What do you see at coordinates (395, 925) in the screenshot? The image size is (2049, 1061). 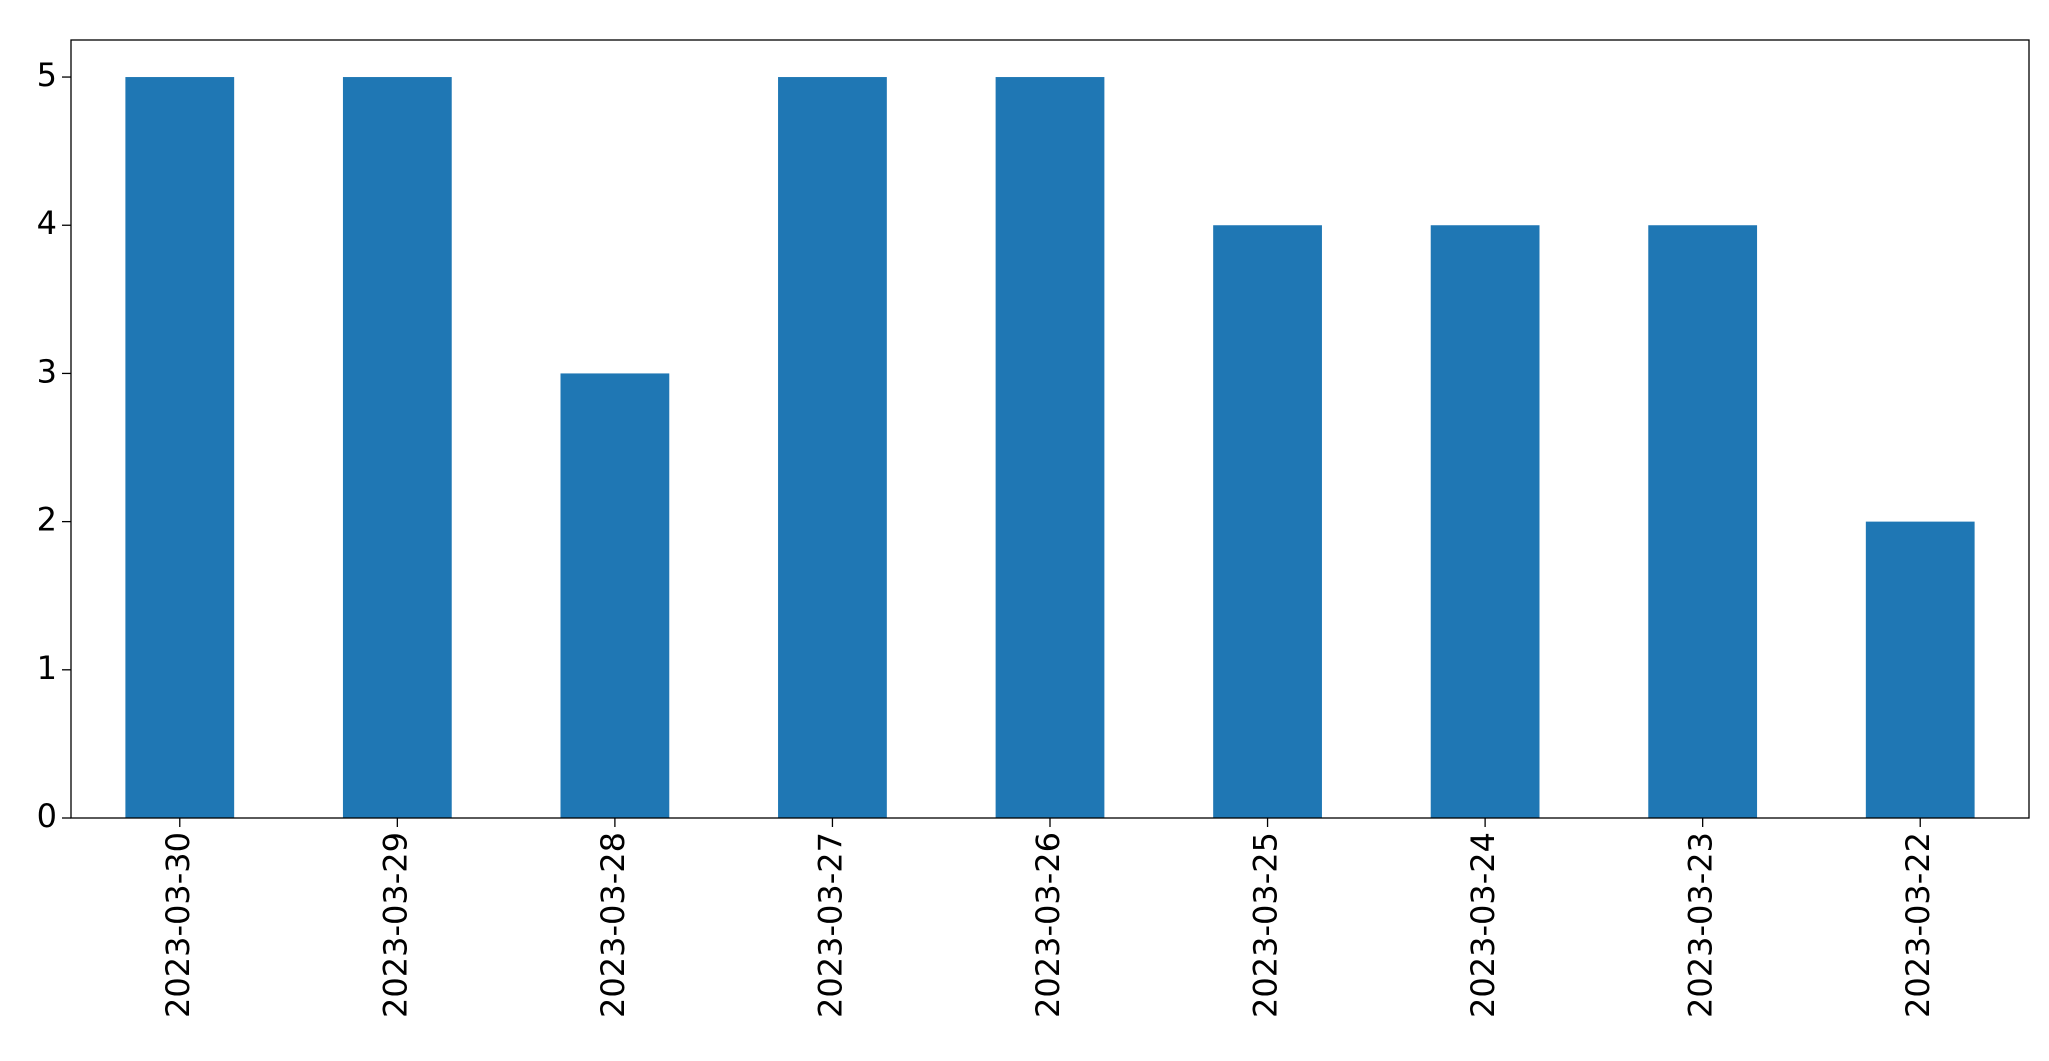 I see `x-tick-label: 2023-03-29` at bounding box center [395, 925].